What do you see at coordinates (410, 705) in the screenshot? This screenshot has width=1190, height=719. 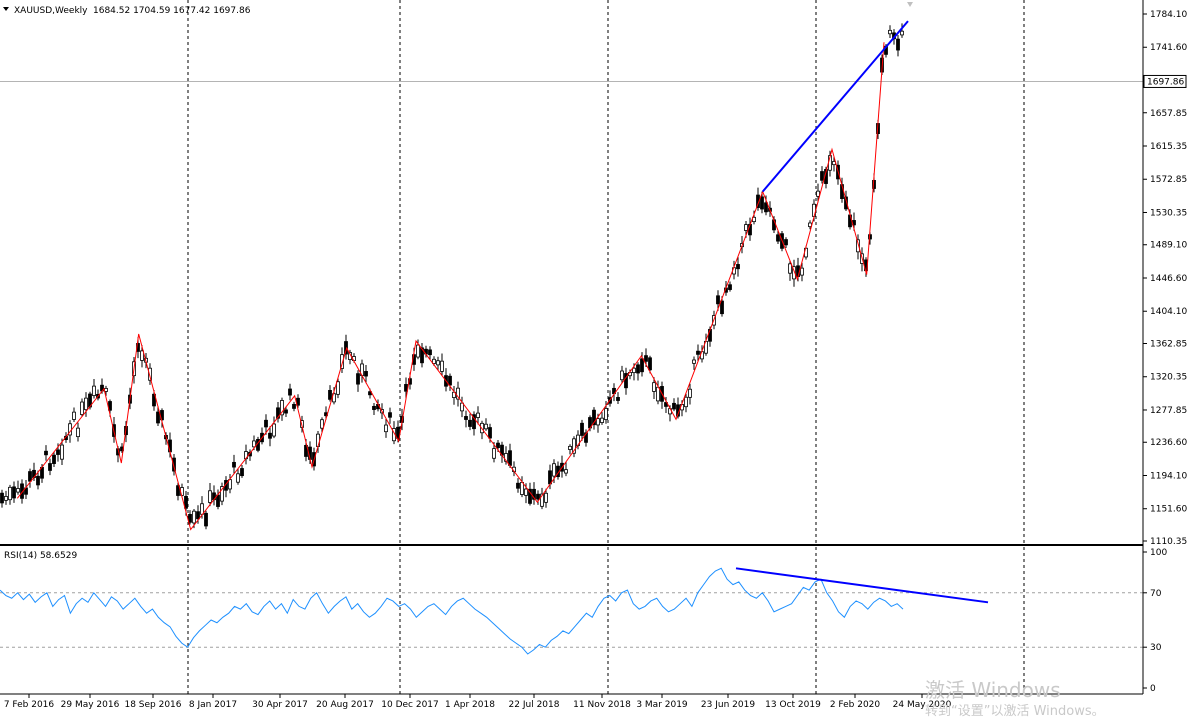 I see `time-axis-label: 10 Dec 2017` at bounding box center [410, 705].